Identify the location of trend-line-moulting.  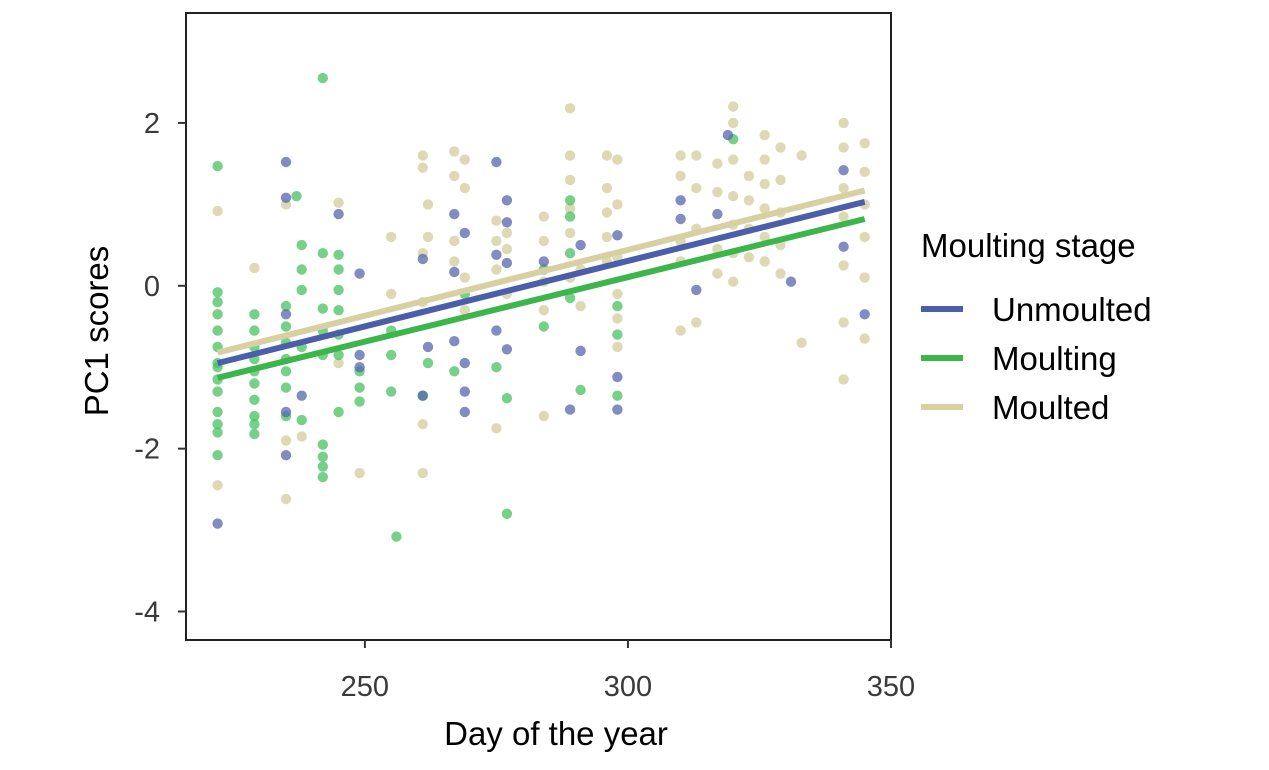
(541, 298).